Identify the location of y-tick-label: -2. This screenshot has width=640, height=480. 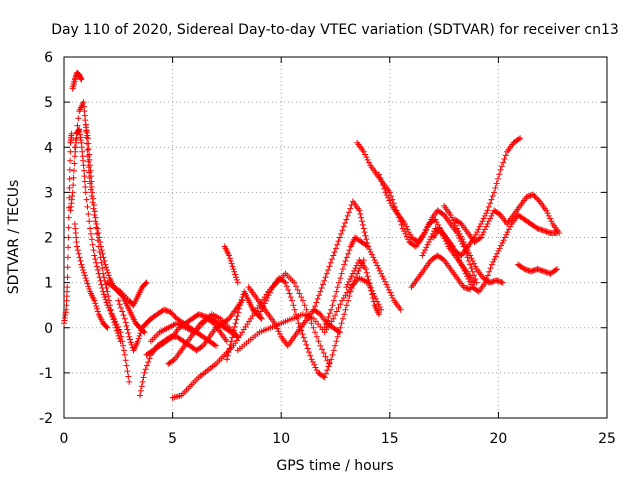
(46, 419).